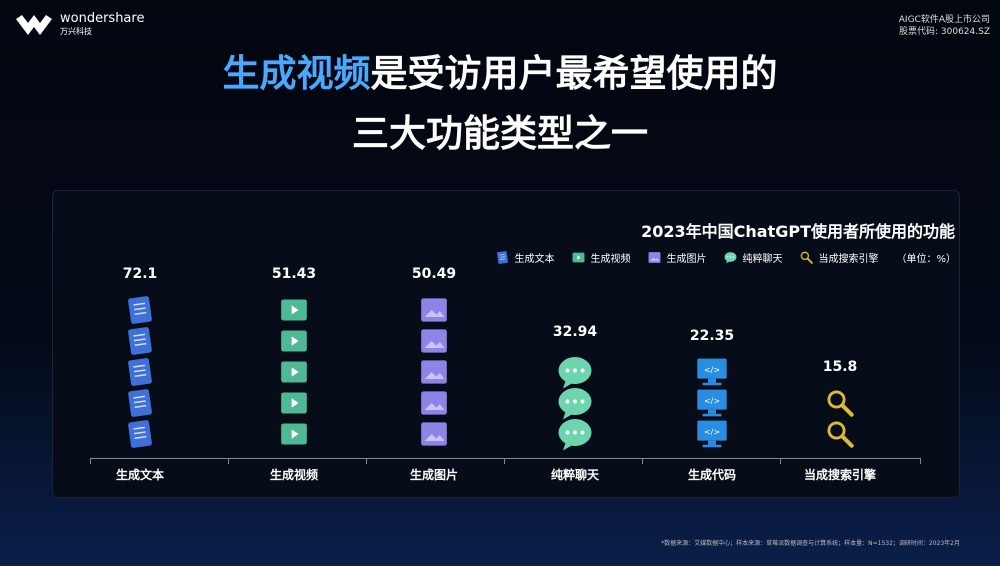 The width and height of the screenshot is (1000, 566). Describe the element at coordinates (500, 133) in the screenshot. I see `page-title-line2: 三大功能类型之一` at that location.